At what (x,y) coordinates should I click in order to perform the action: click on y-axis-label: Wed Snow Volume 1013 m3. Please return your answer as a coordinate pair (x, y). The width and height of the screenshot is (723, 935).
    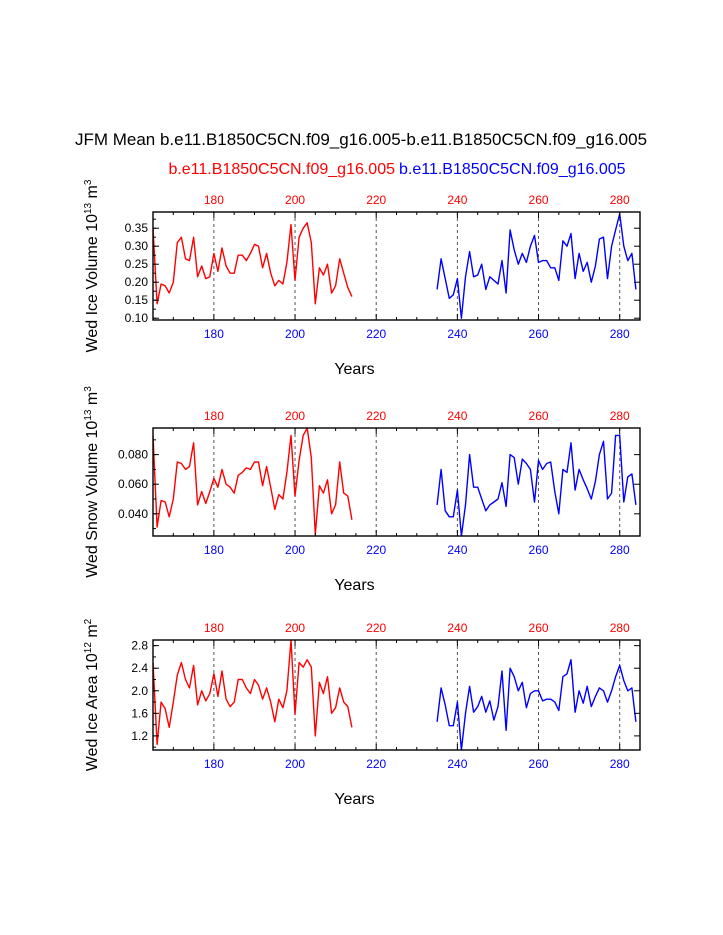
    Looking at the image, I should click on (92, 482).